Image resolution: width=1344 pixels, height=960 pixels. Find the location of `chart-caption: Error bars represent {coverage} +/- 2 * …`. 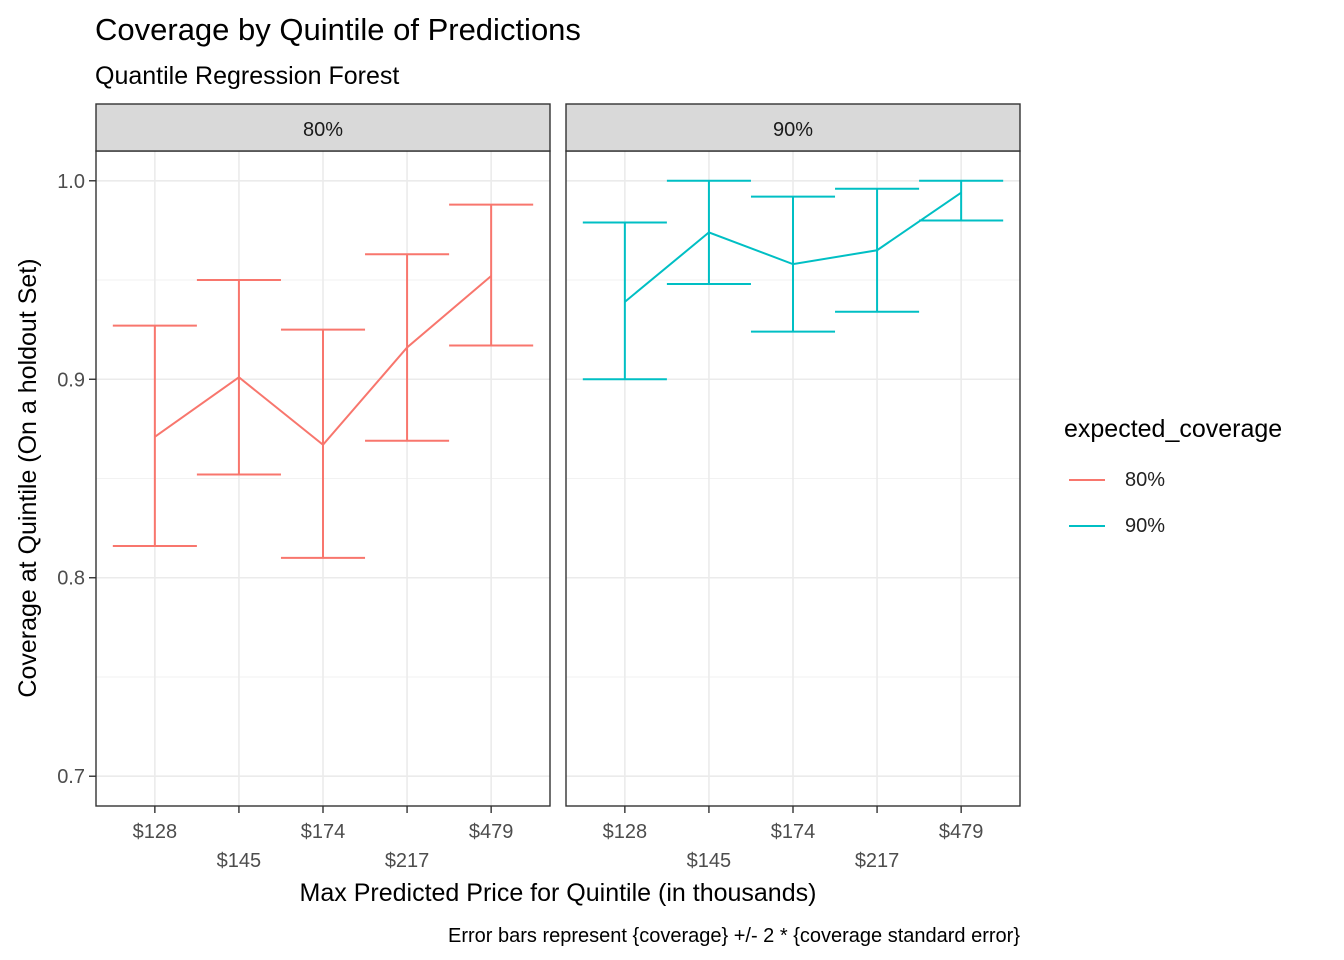

chart-caption: Error bars represent {coverage} +/- 2 * … is located at coordinates (734, 936).